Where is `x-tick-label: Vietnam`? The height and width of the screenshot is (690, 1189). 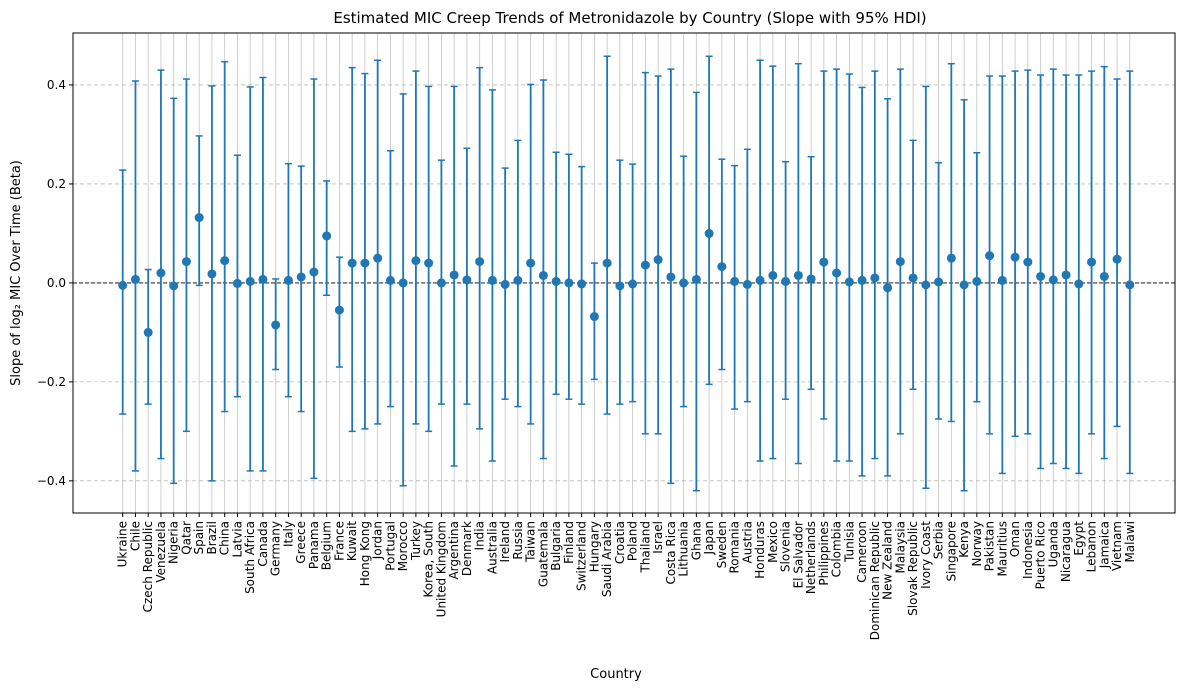
x-tick-label: Vietnam is located at coordinates (1117, 546).